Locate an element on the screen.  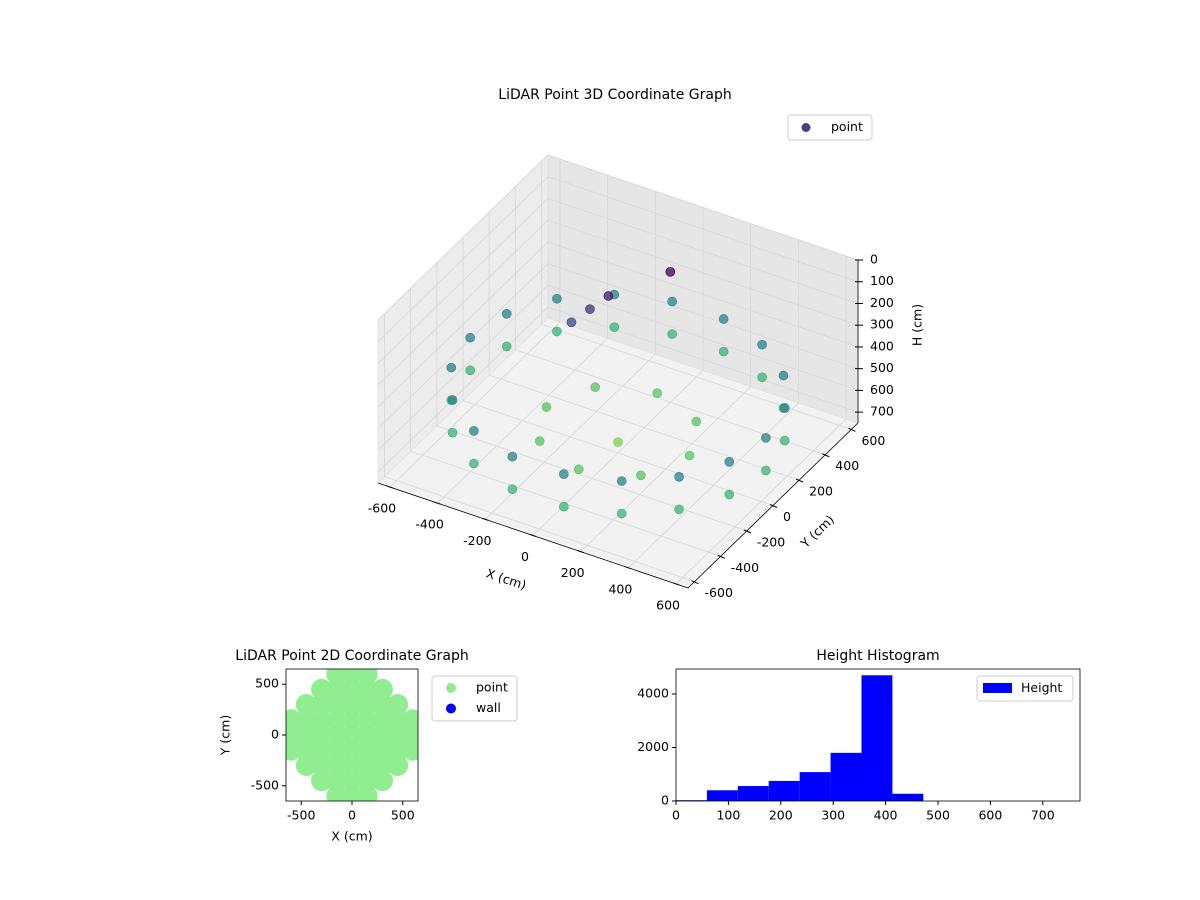
x-tick-label: 400 is located at coordinates (620, 588).